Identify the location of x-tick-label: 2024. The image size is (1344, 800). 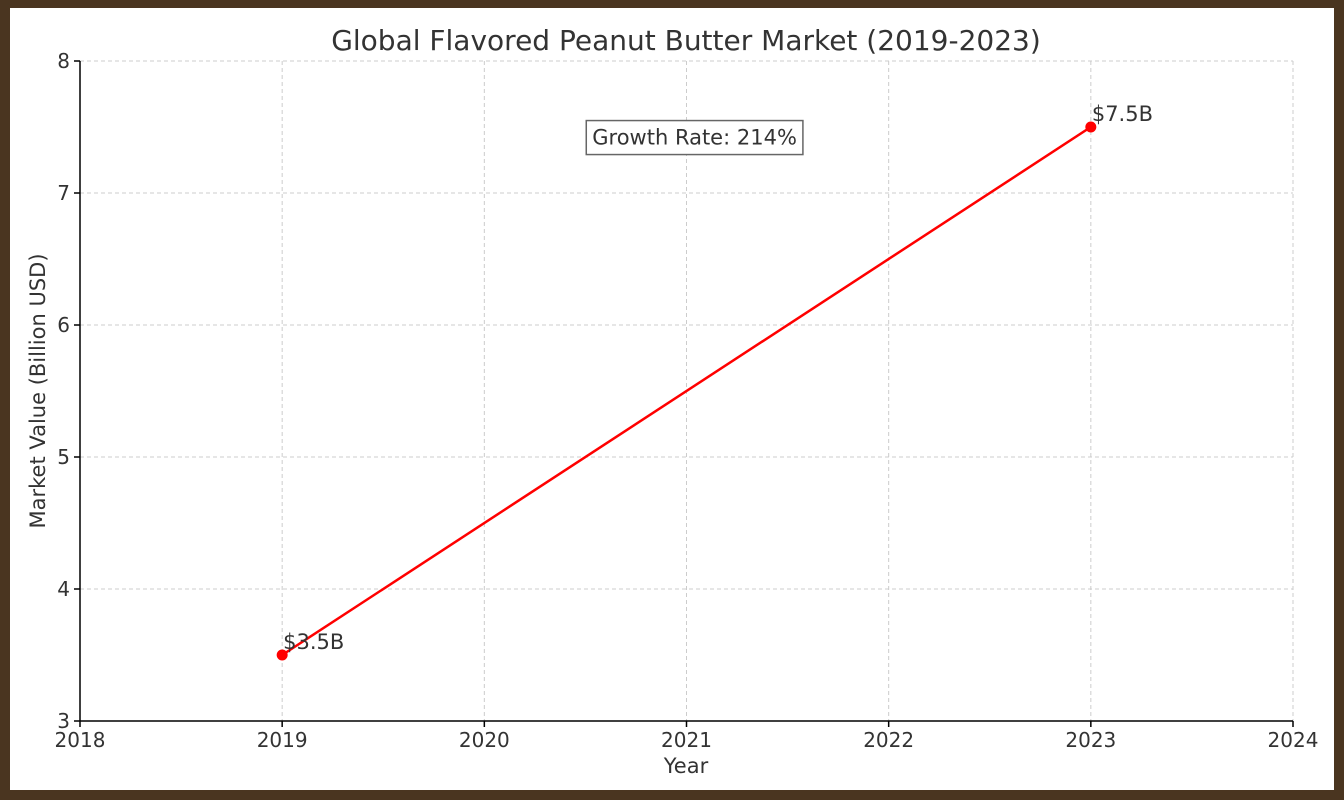
(1293, 740).